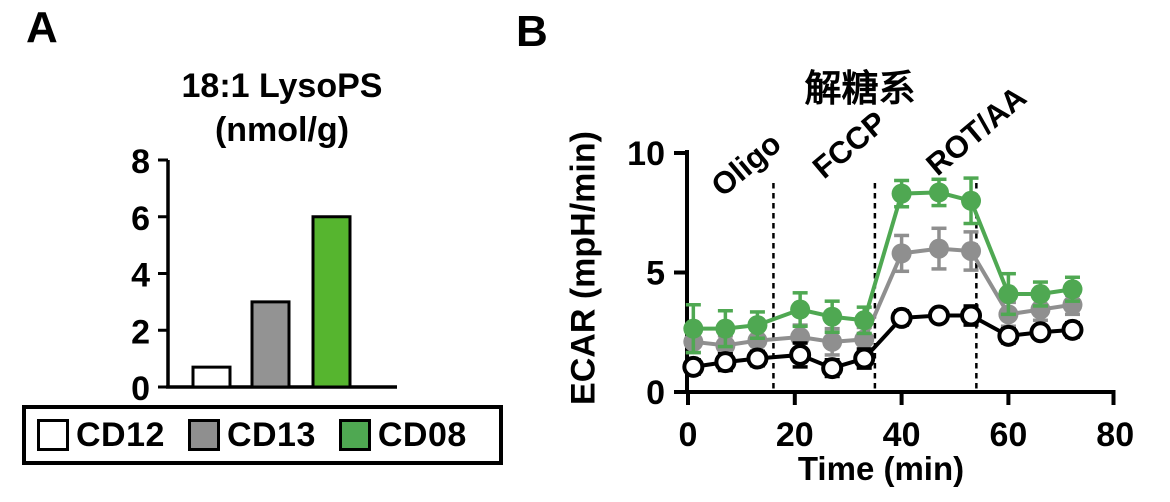  I want to click on legend-label-cd13: CD13, so click(271, 434).